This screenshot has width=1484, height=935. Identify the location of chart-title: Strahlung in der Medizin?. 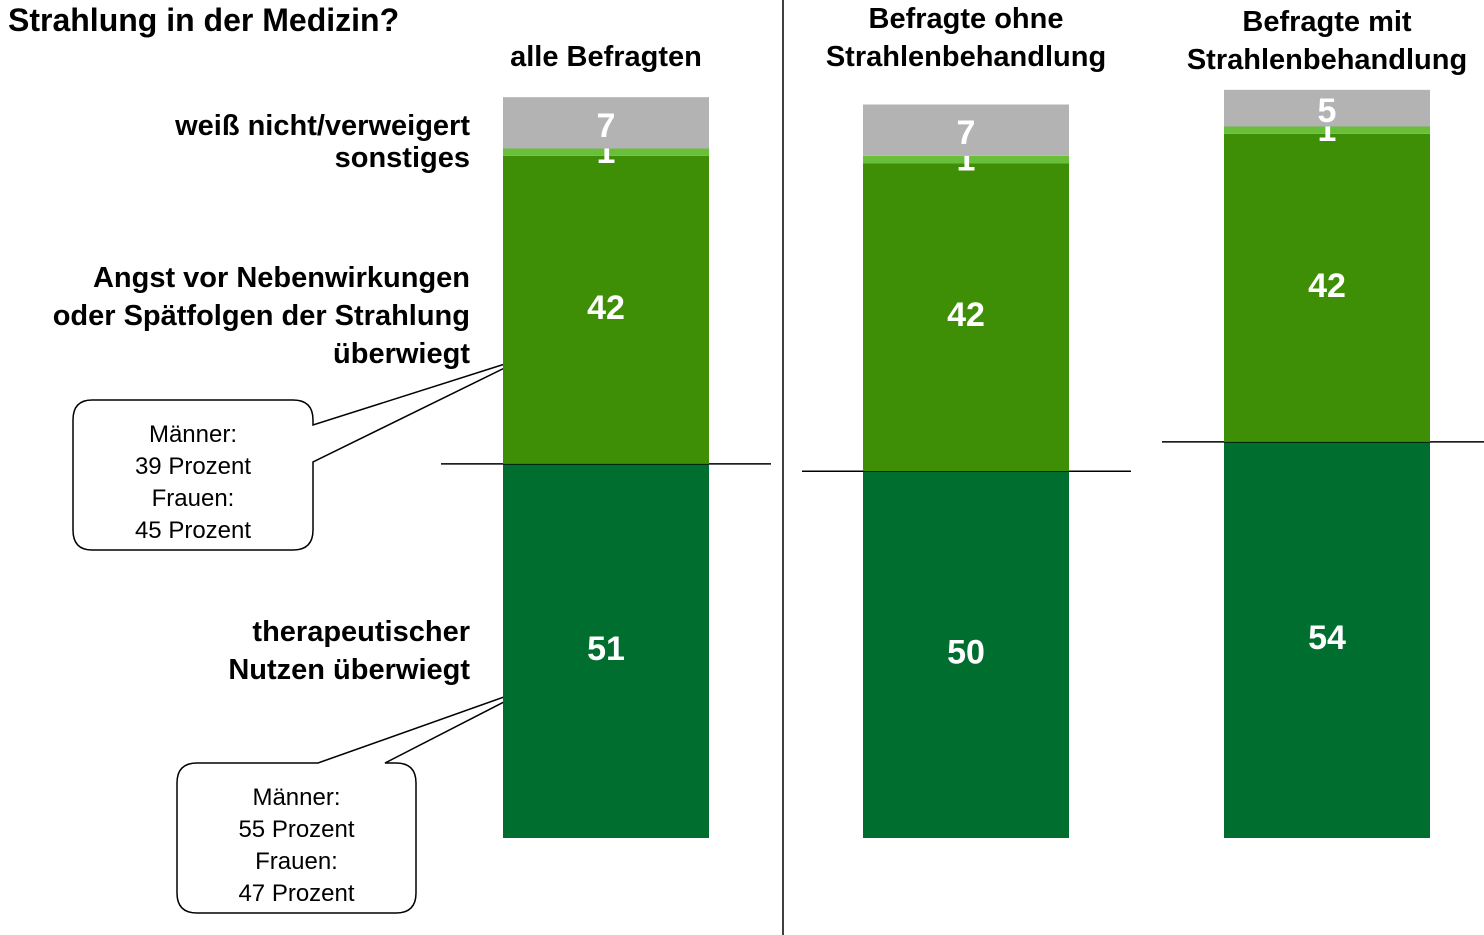
(204, 20).